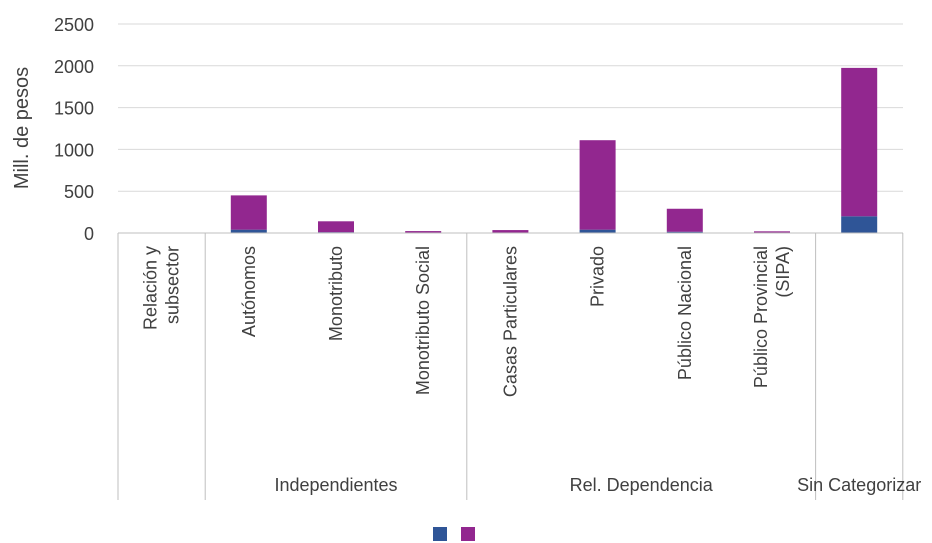 This screenshot has width=932, height=543. I want to click on group-label: Sin Categorizar, so click(859, 485).